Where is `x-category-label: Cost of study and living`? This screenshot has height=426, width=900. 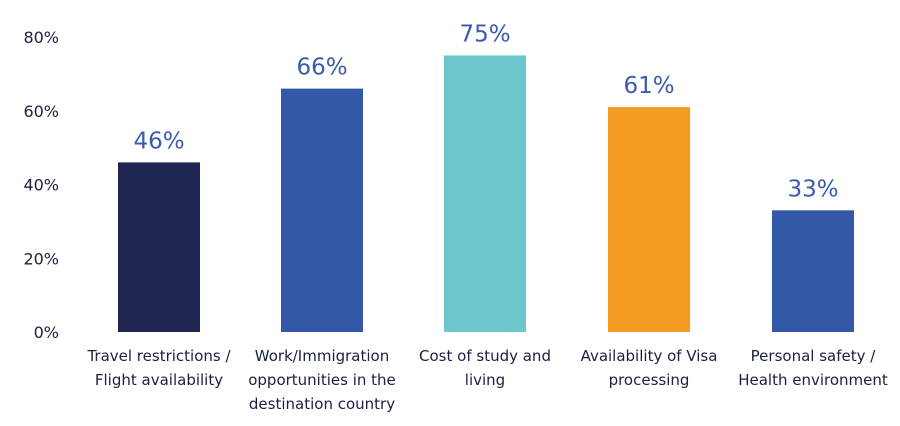
x-category-label: Cost of study and living is located at coordinates (485, 368).